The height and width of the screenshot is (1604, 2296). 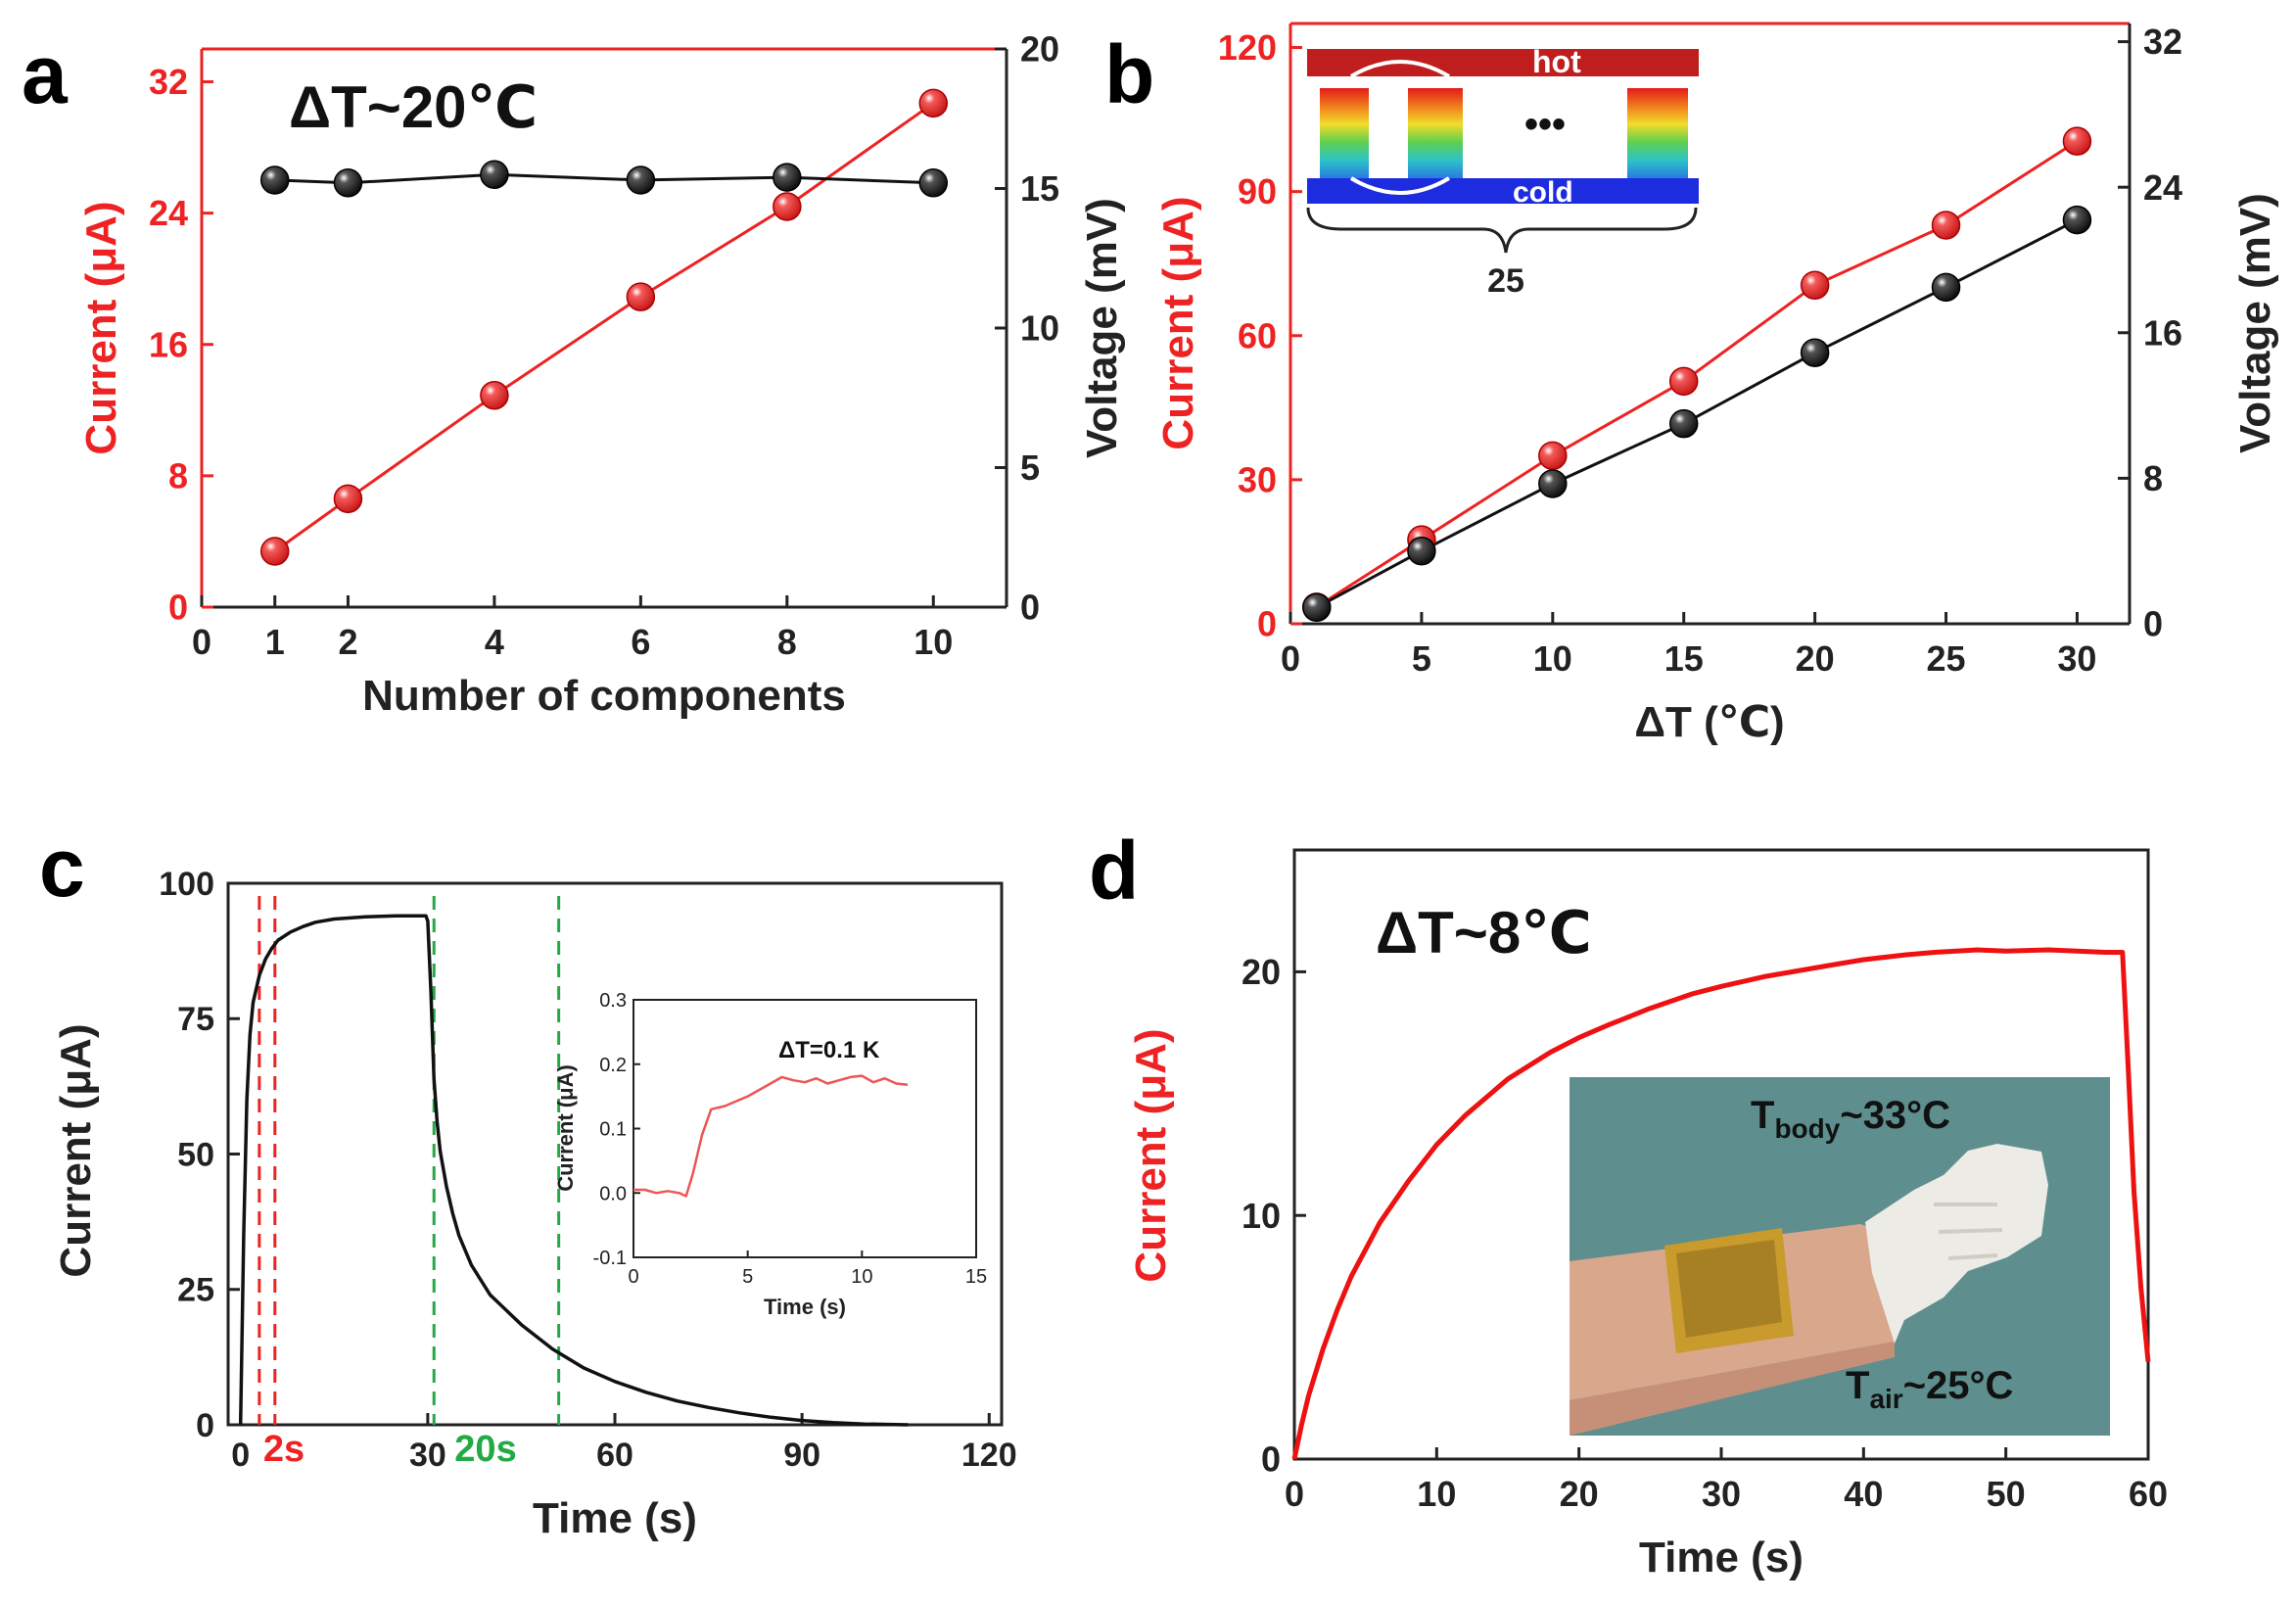 I want to click on panel-a-xtick-label: 1, so click(x=275, y=642).